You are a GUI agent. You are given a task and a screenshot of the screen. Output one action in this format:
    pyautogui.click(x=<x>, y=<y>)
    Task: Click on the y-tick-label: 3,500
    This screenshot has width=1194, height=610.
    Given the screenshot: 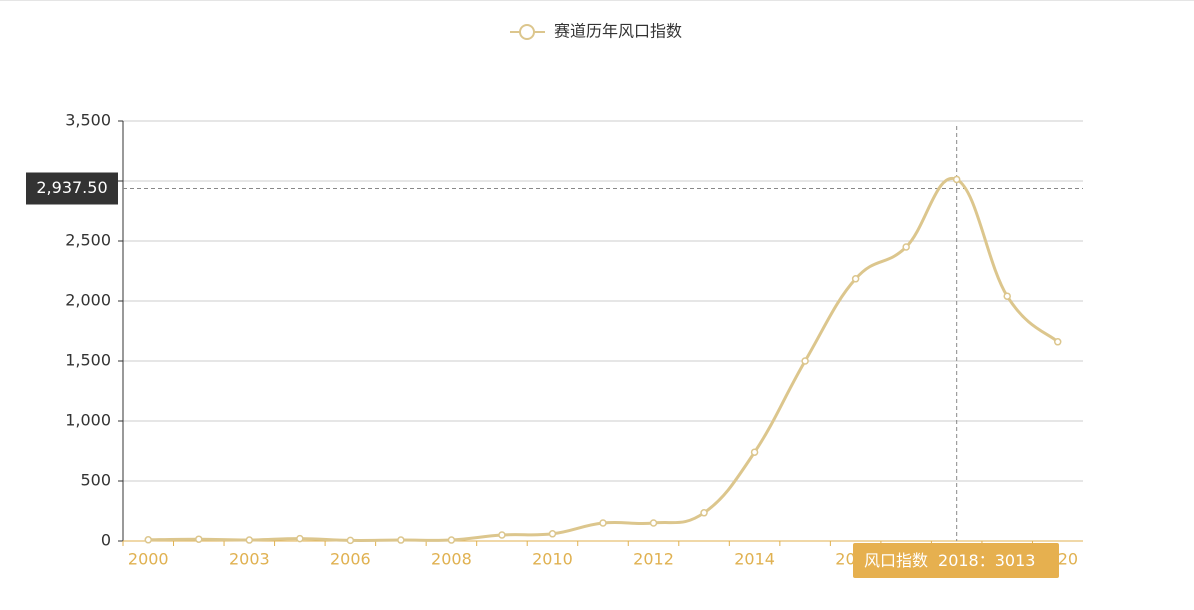 What is the action you would take?
    pyautogui.click(x=88, y=120)
    